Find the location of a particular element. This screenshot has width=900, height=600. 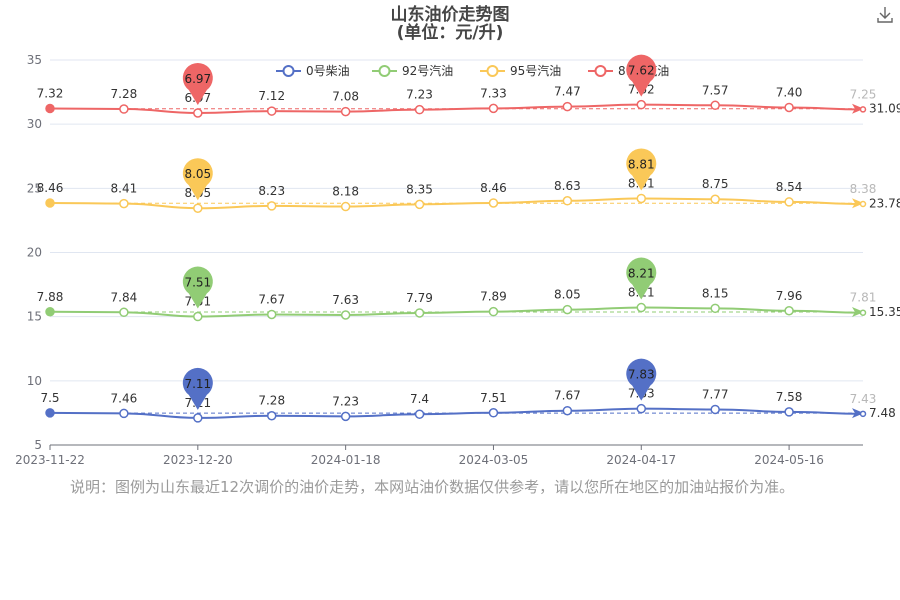

x-tick-label: 2024-04-17 is located at coordinates (641, 460).